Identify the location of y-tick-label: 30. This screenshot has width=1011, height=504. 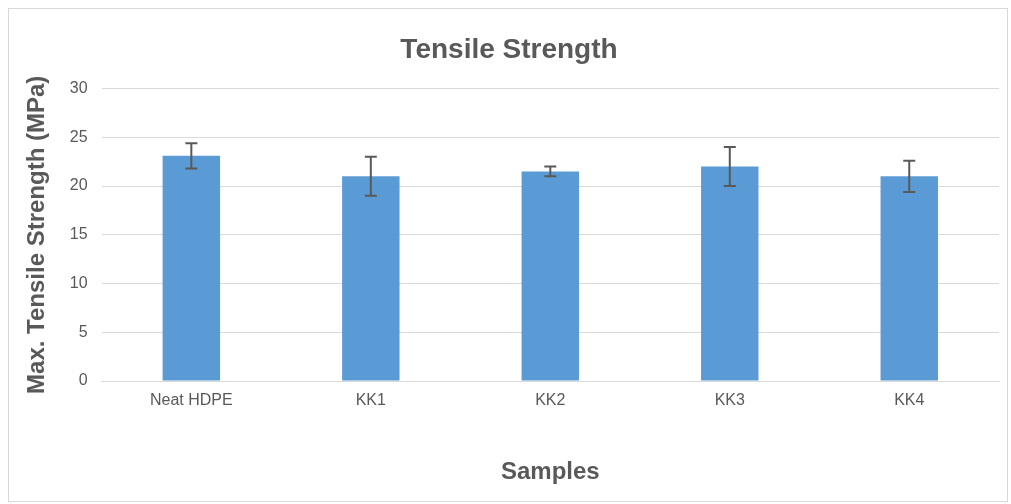
(78, 88).